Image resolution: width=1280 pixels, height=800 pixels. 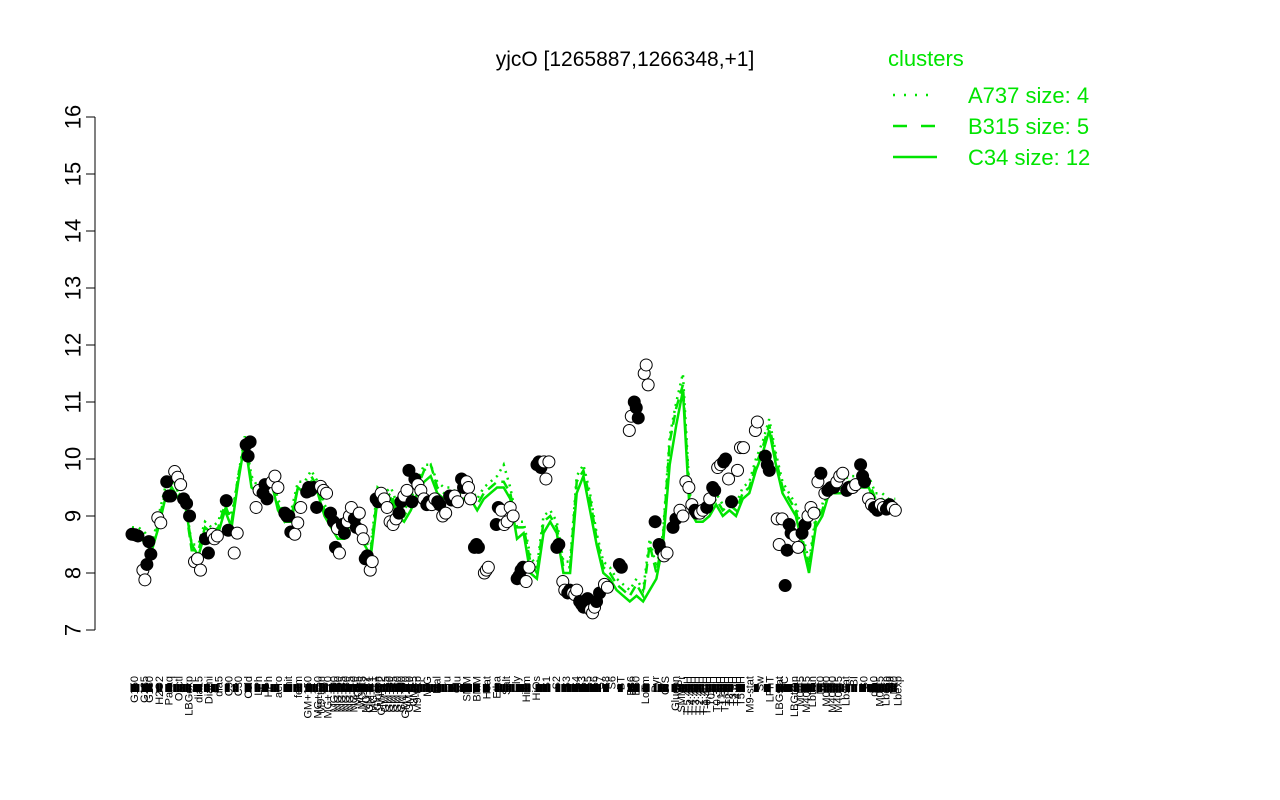 I want to click on x-tick-label: M9-exp, so click(x=418, y=694).